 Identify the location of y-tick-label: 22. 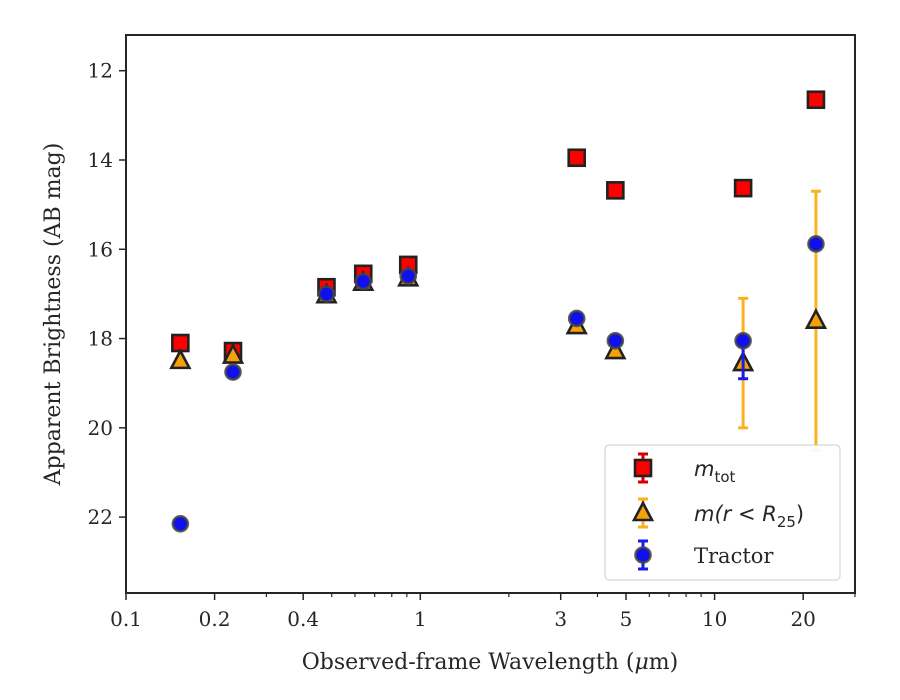
(100, 517).